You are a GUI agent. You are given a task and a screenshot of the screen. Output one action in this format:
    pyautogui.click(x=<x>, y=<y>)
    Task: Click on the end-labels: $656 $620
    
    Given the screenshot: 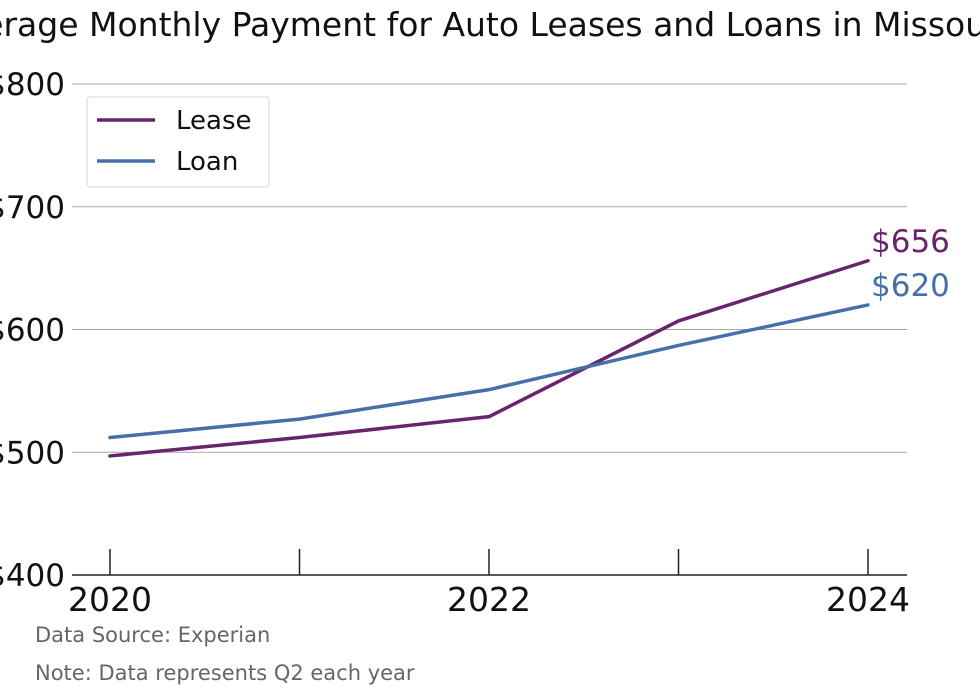 What is the action you would take?
    pyautogui.click(x=910, y=264)
    